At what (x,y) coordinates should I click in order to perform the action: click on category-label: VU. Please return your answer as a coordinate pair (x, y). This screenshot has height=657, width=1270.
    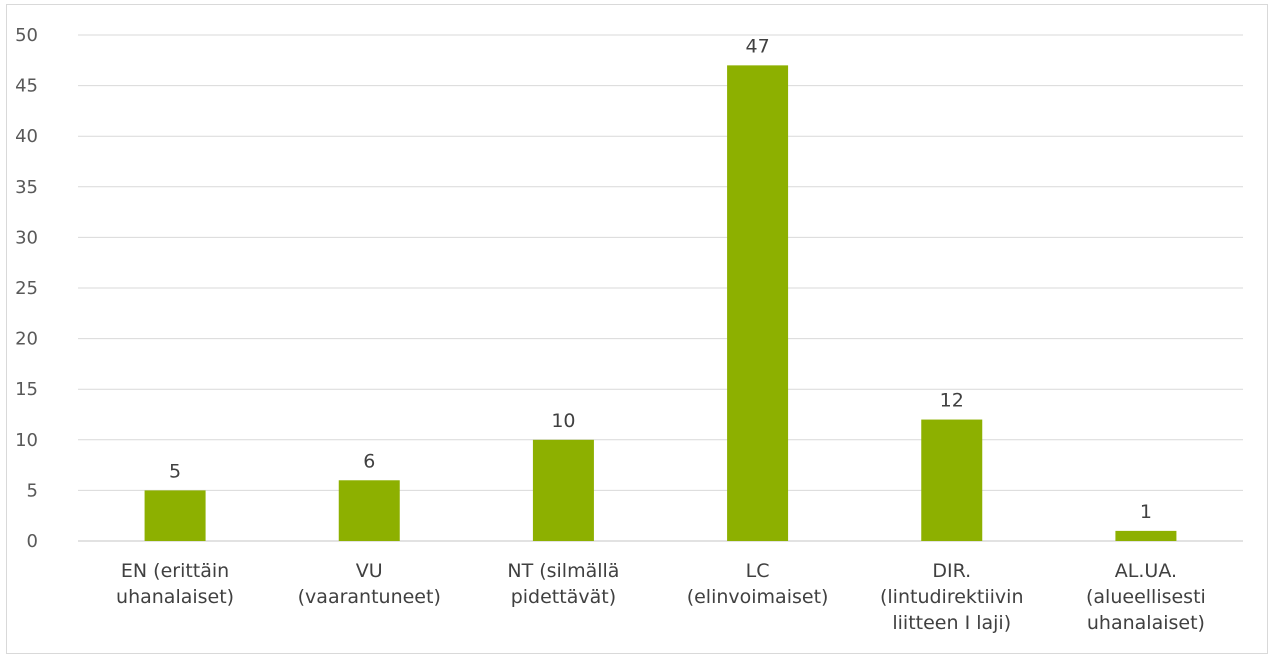
    Looking at the image, I should click on (369, 571).